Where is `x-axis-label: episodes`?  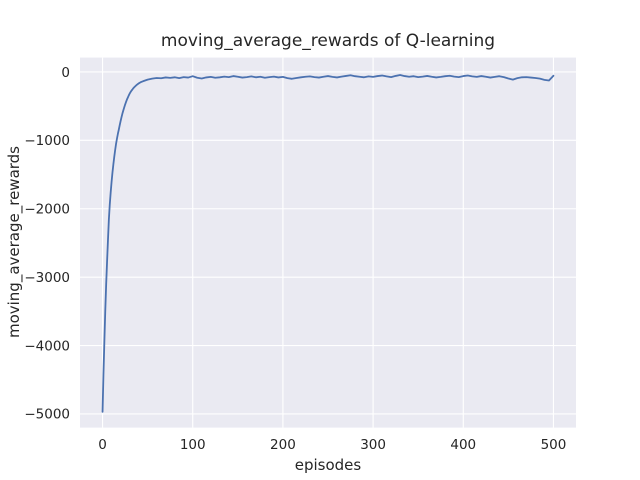 x-axis-label: episodes is located at coordinates (328, 465).